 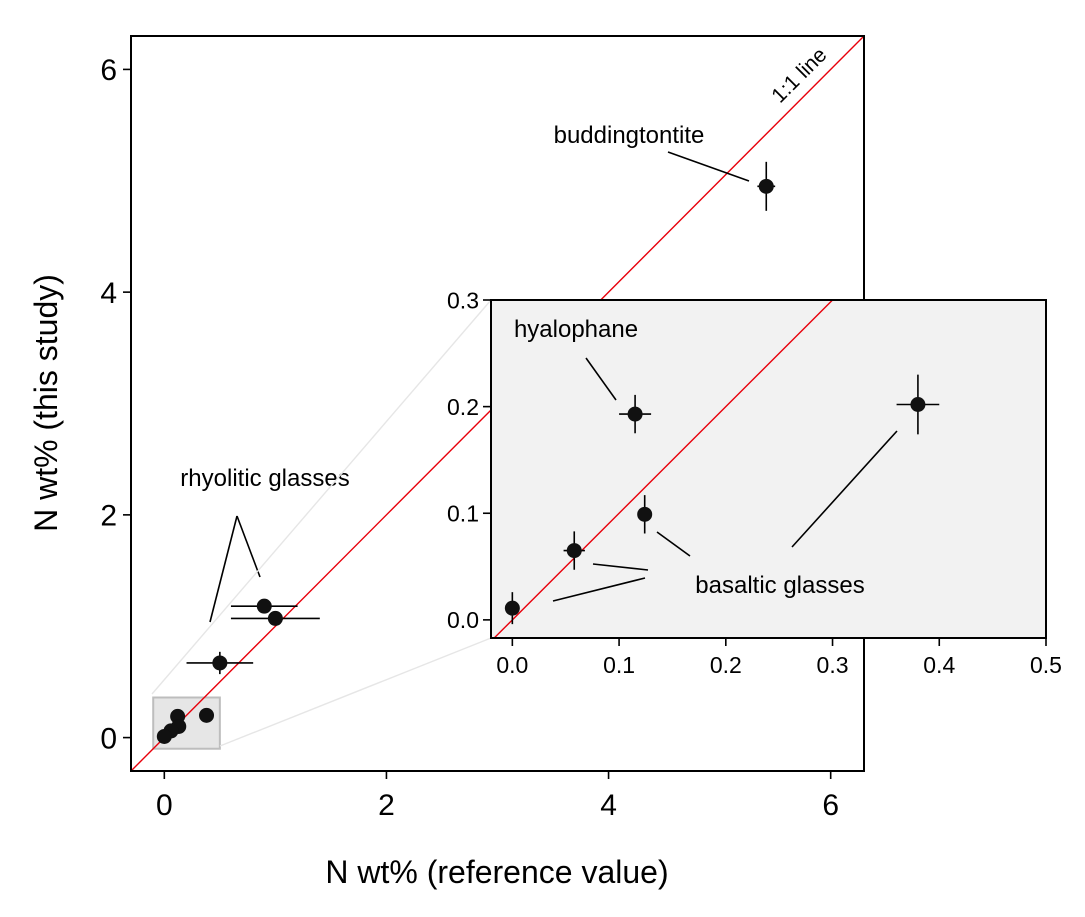 I want to click on x-axis-label: N wt% (reference value), so click(x=496, y=872).